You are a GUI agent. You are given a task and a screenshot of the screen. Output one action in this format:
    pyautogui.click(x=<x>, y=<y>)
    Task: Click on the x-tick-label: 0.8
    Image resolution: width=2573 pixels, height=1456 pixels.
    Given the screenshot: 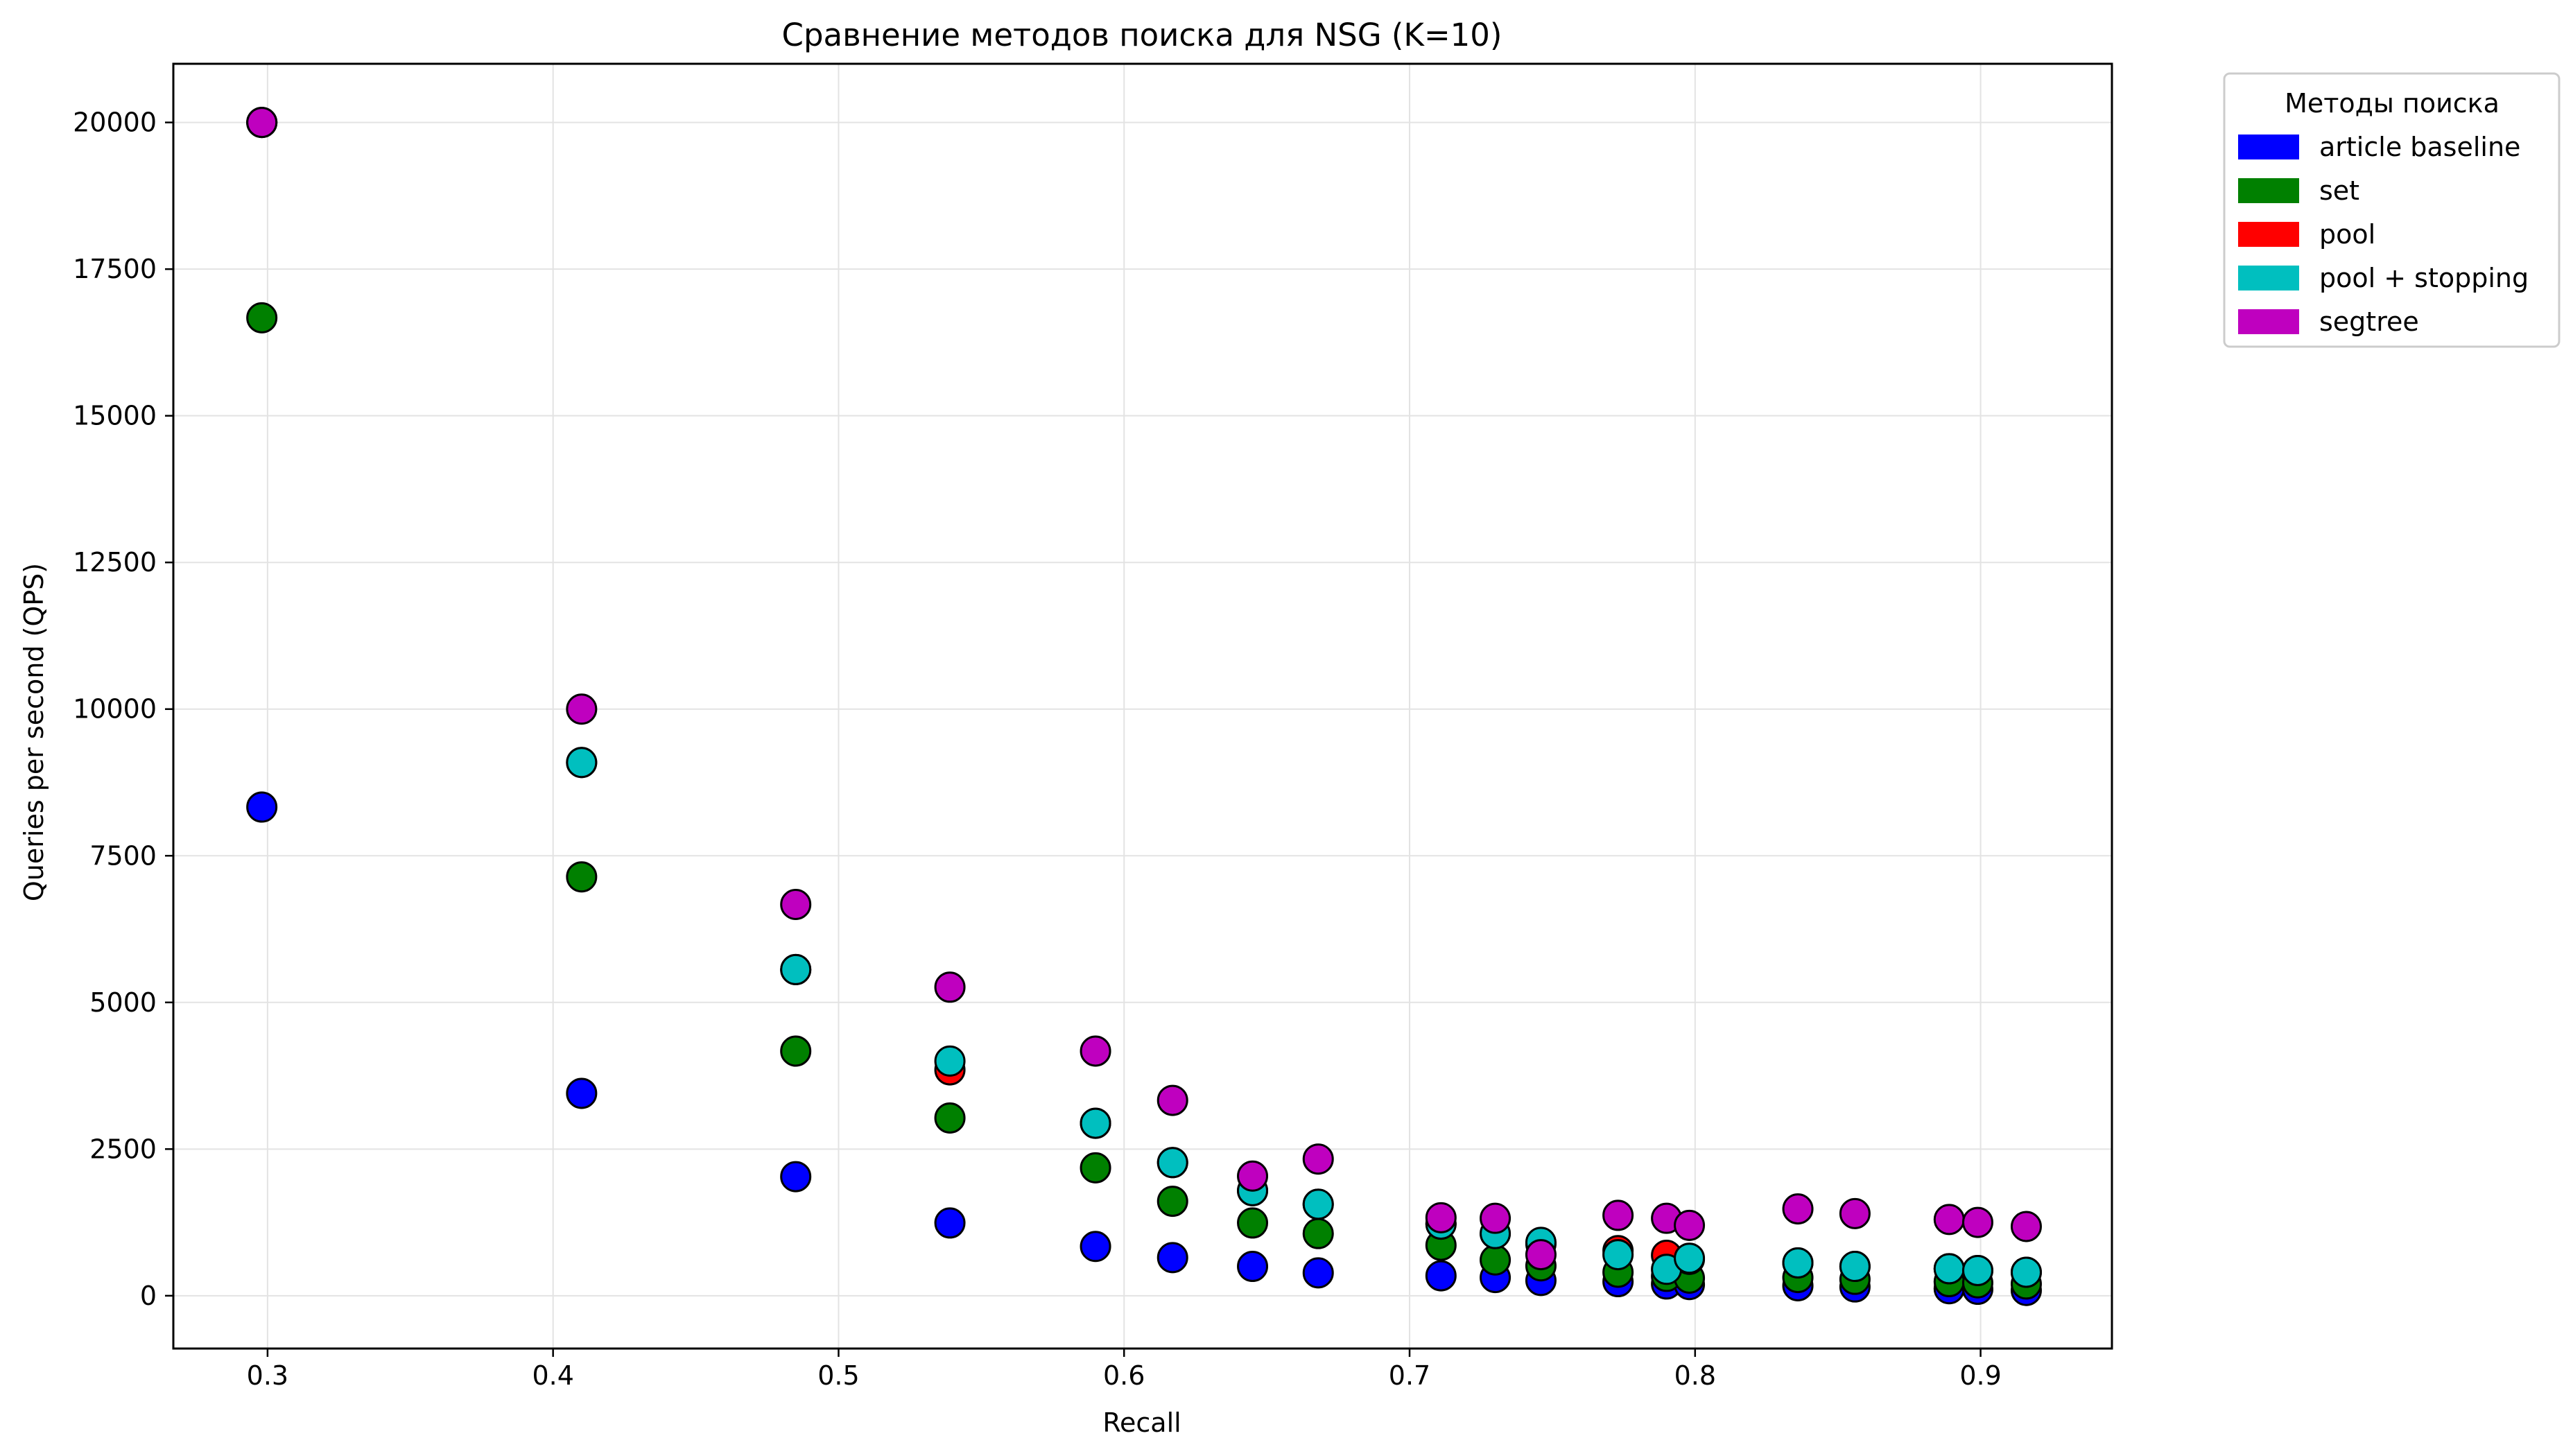 What is the action you would take?
    pyautogui.click(x=1695, y=1375)
    